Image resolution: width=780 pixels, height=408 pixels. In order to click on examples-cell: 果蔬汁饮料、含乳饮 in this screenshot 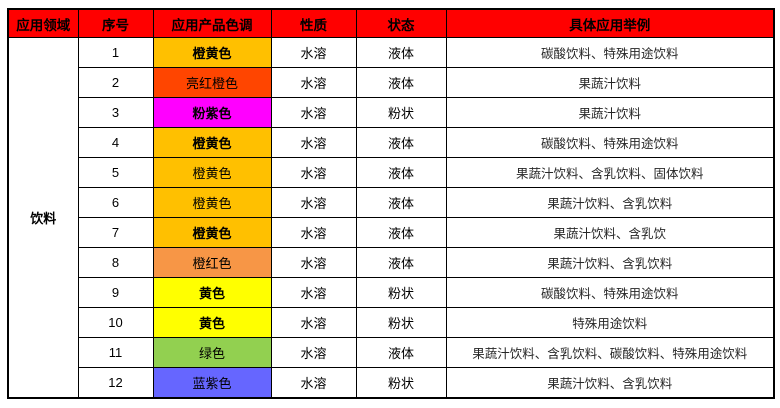, I will do `click(610, 232)`.